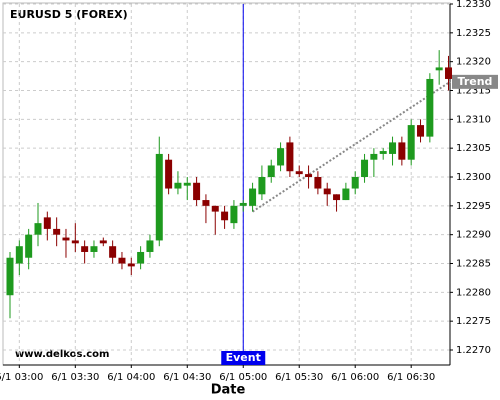 The height and width of the screenshot is (400, 500). What do you see at coordinates (131, 377) in the screenshot?
I see `x-tick-label: 6/1 04:00` at bounding box center [131, 377].